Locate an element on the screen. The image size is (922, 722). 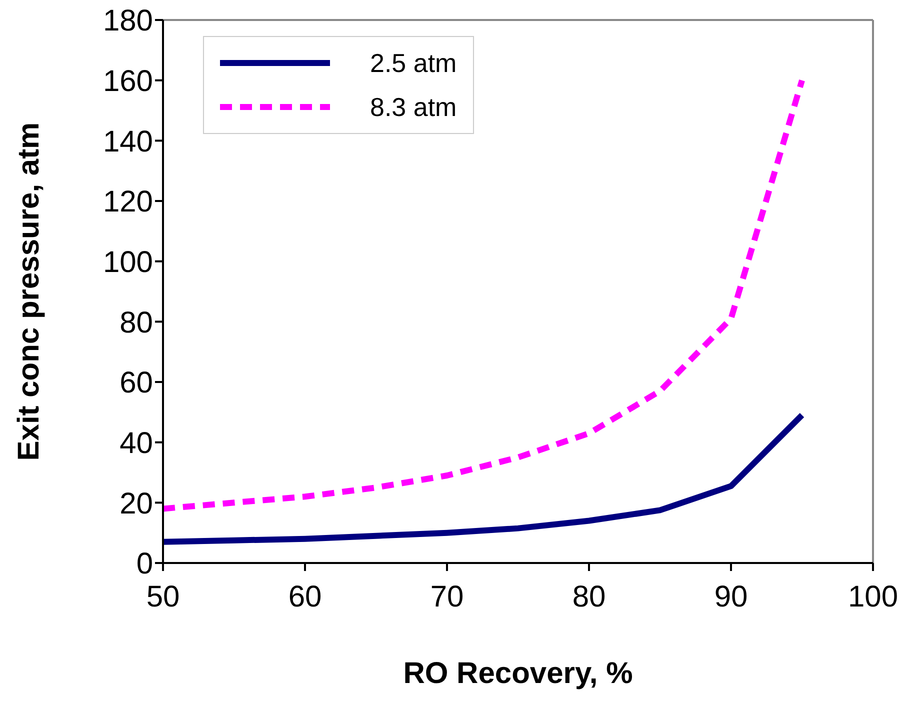
y-tick-label: 120 is located at coordinates (127, 202).